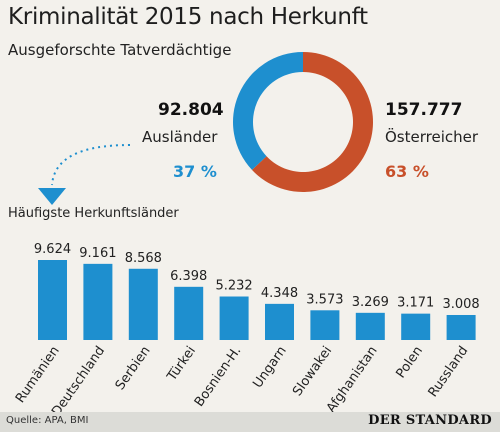 The image size is (500, 432). Describe the element at coordinates (52, 196) in the screenshot. I see `arrow-down-icon` at that location.